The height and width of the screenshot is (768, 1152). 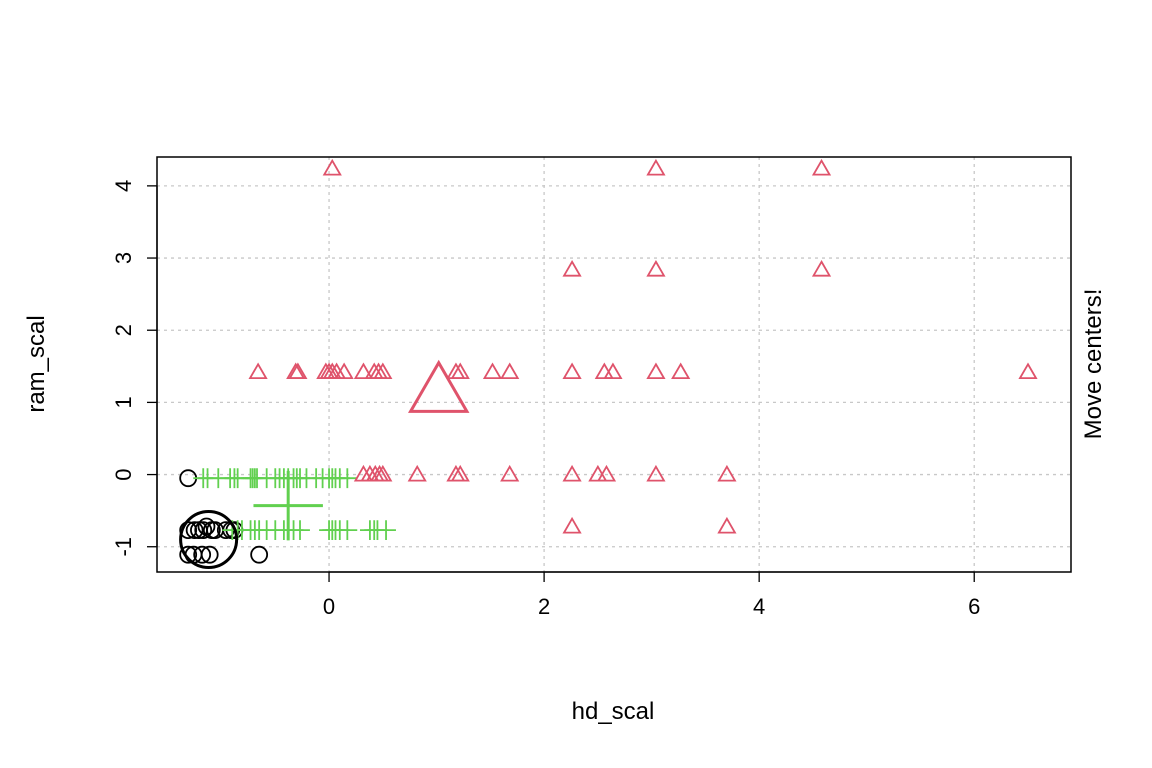 I want to click on y-axis-title: ram_scal, so click(x=36, y=363).